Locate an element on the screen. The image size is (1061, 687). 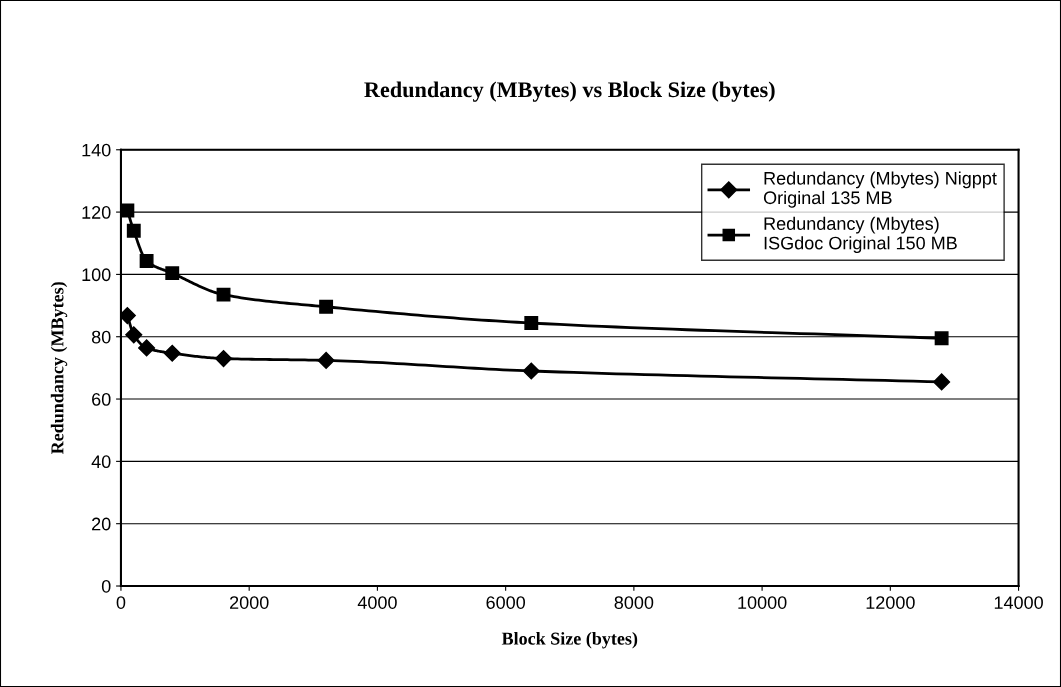
x-tick-label: 6000 is located at coordinates (506, 602).